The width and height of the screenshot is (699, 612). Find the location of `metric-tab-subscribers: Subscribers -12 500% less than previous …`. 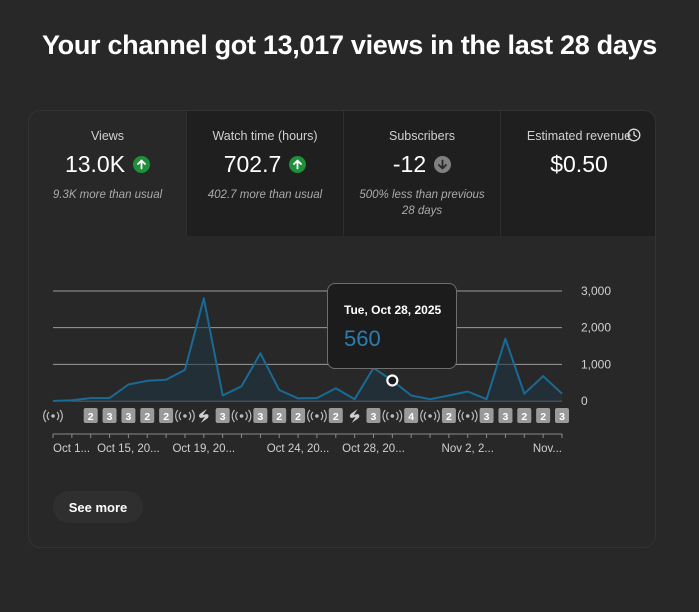

metric-tab-subscribers: Subscribers -12 500% less than previous … is located at coordinates (421, 173).